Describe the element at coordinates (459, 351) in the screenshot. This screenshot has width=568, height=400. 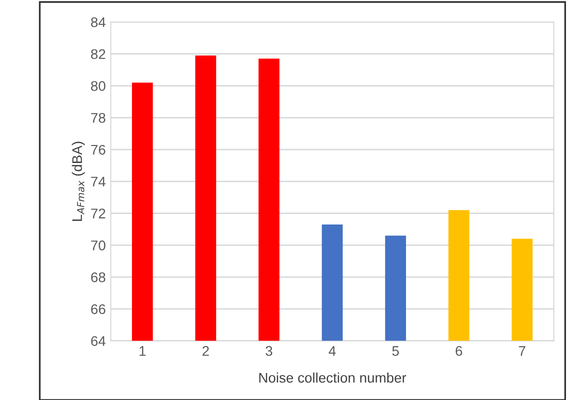
I see `x-tick-label: 6` at that location.